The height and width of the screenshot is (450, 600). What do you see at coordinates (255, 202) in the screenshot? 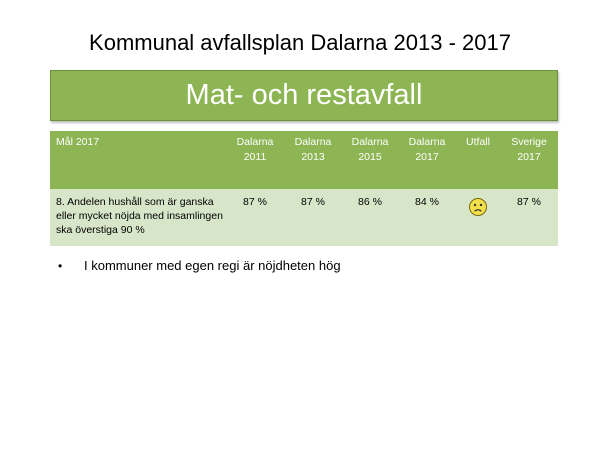
I see `cell-dalarna-2011: 87 %` at bounding box center [255, 202].